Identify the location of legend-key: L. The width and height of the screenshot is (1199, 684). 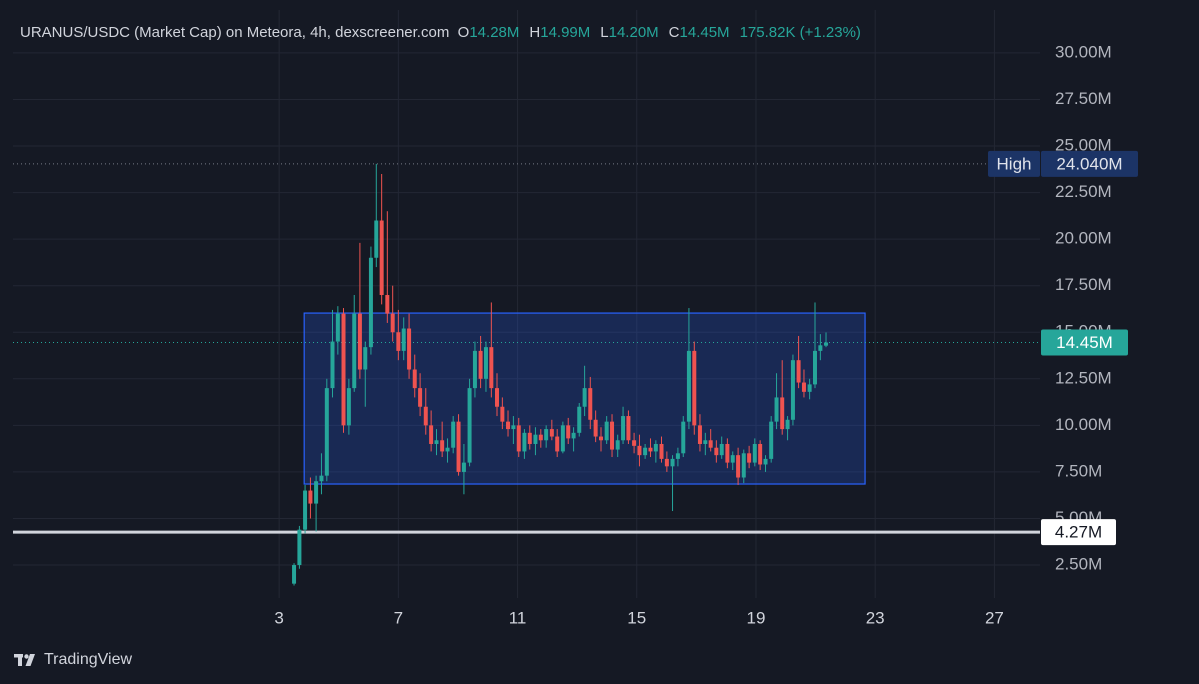
(604, 32).